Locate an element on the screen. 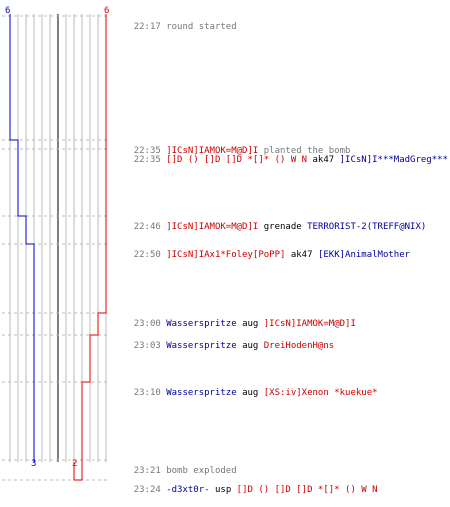 The width and height of the screenshot is (450, 507). event-time: 23:03 is located at coordinates (147, 346).